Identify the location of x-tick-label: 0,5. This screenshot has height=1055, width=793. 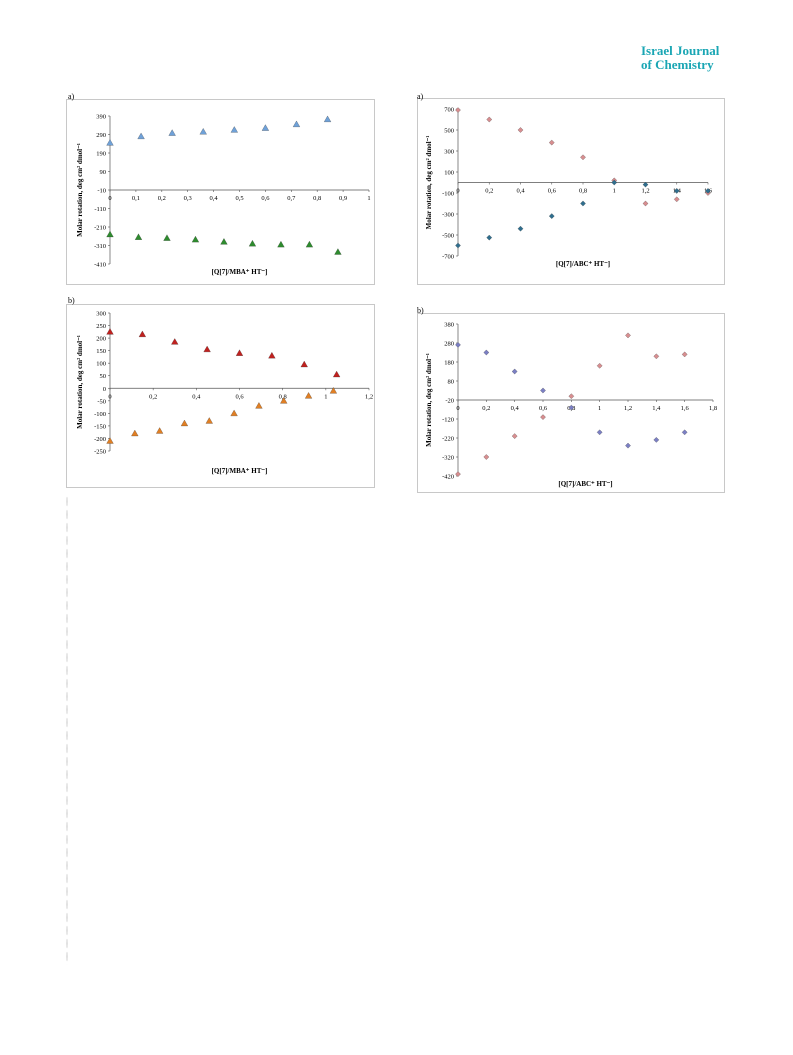
(239, 198).